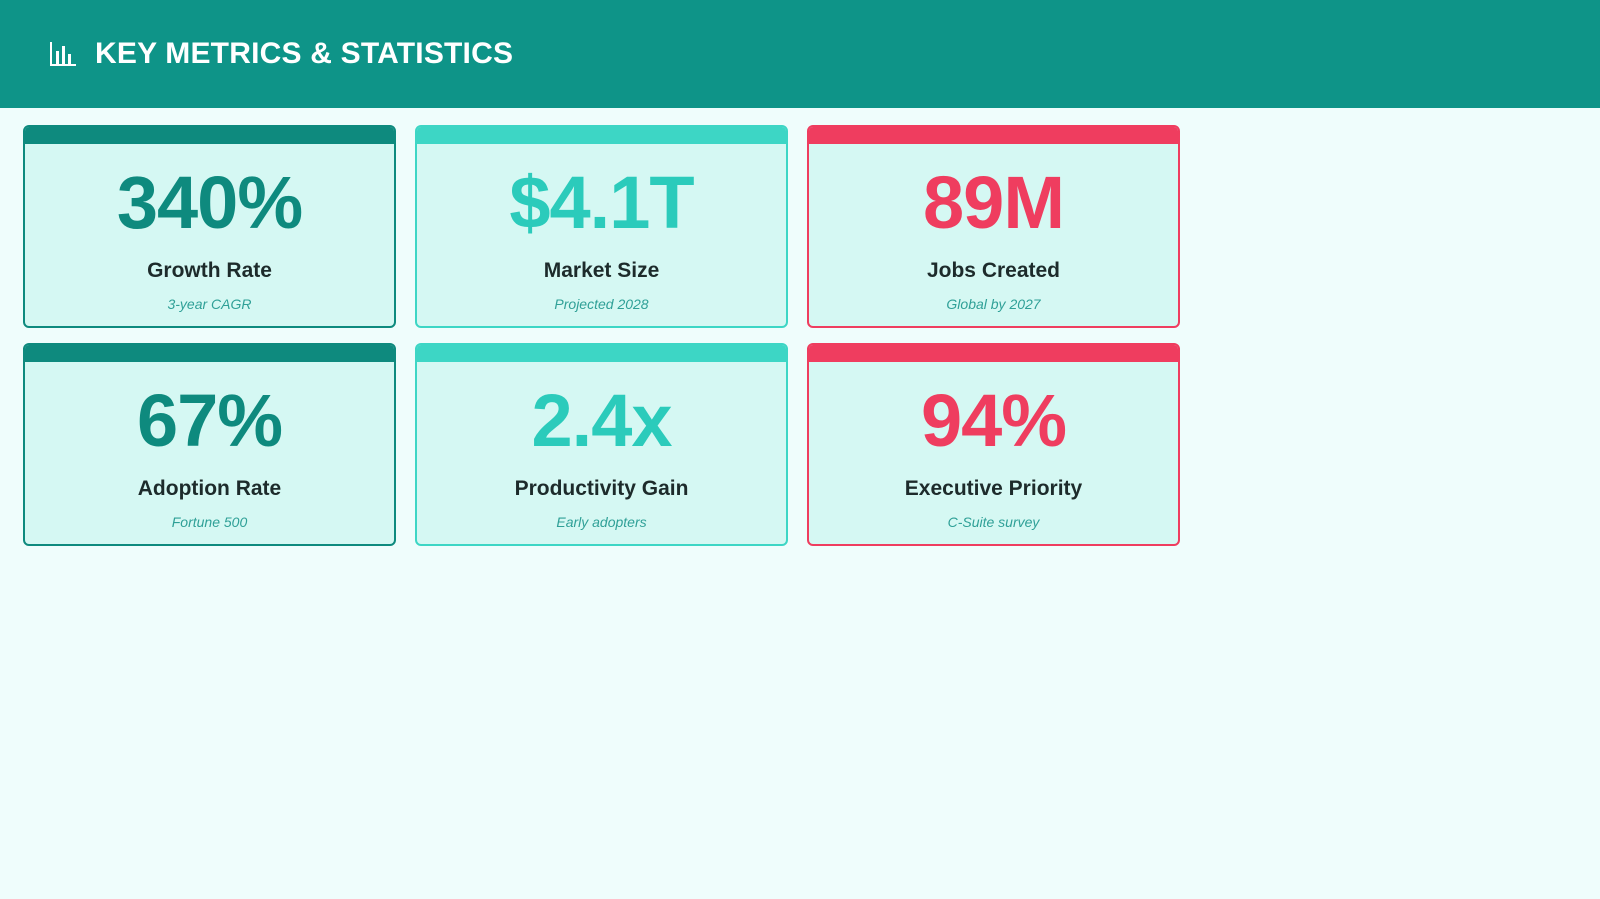 The width and height of the screenshot is (1600, 899). Describe the element at coordinates (601, 304) in the screenshot. I see `metric-note: Projected 2028` at that location.